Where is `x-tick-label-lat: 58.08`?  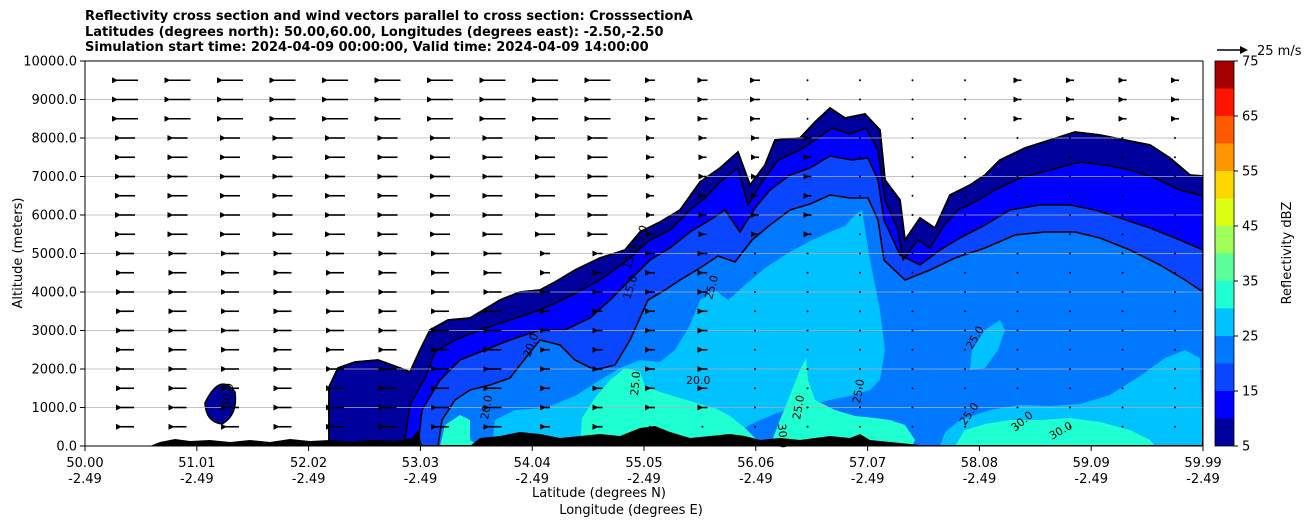
x-tick-label-lat: 58.08 is located at coordinates (979, 463).